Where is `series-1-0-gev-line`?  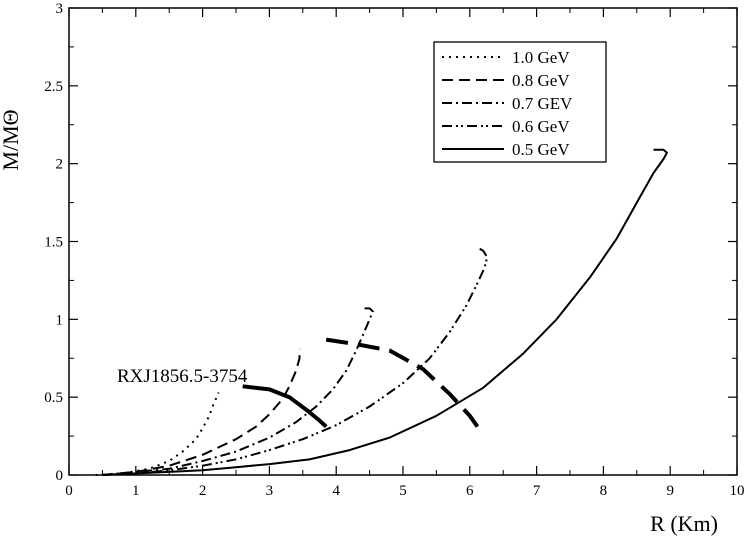 series-1-0-gev-line is located at coordinates (157, 434).